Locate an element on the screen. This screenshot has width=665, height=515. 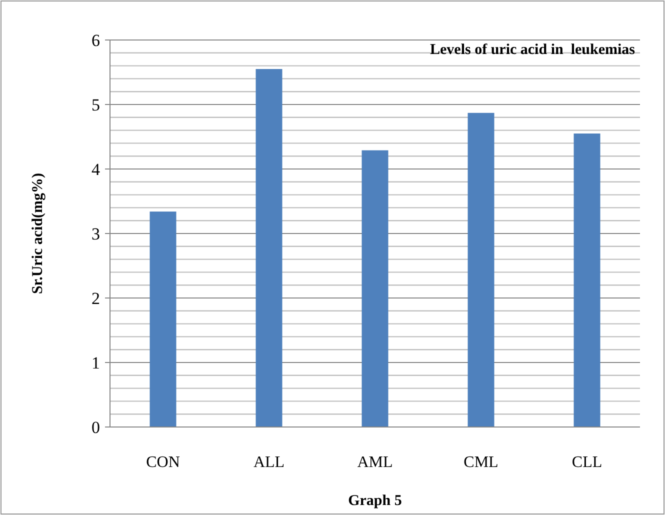
y-tick-label: 3 is located at coordinates (96, 234).